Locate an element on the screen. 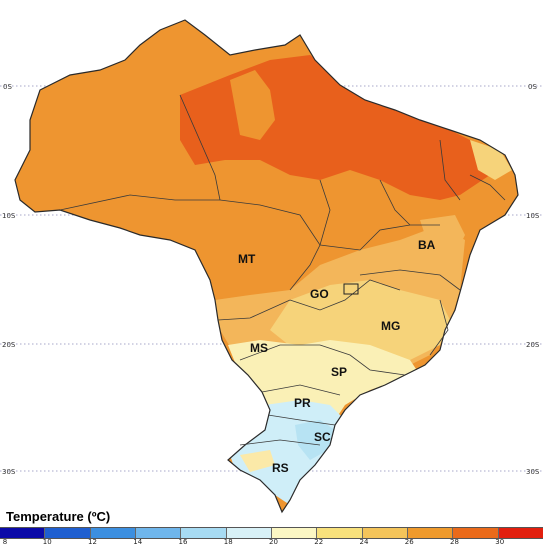 Image resolution: width=543 pixels, height=550 pixels. state-label-sc: SC is located at coordinates (322, 437).